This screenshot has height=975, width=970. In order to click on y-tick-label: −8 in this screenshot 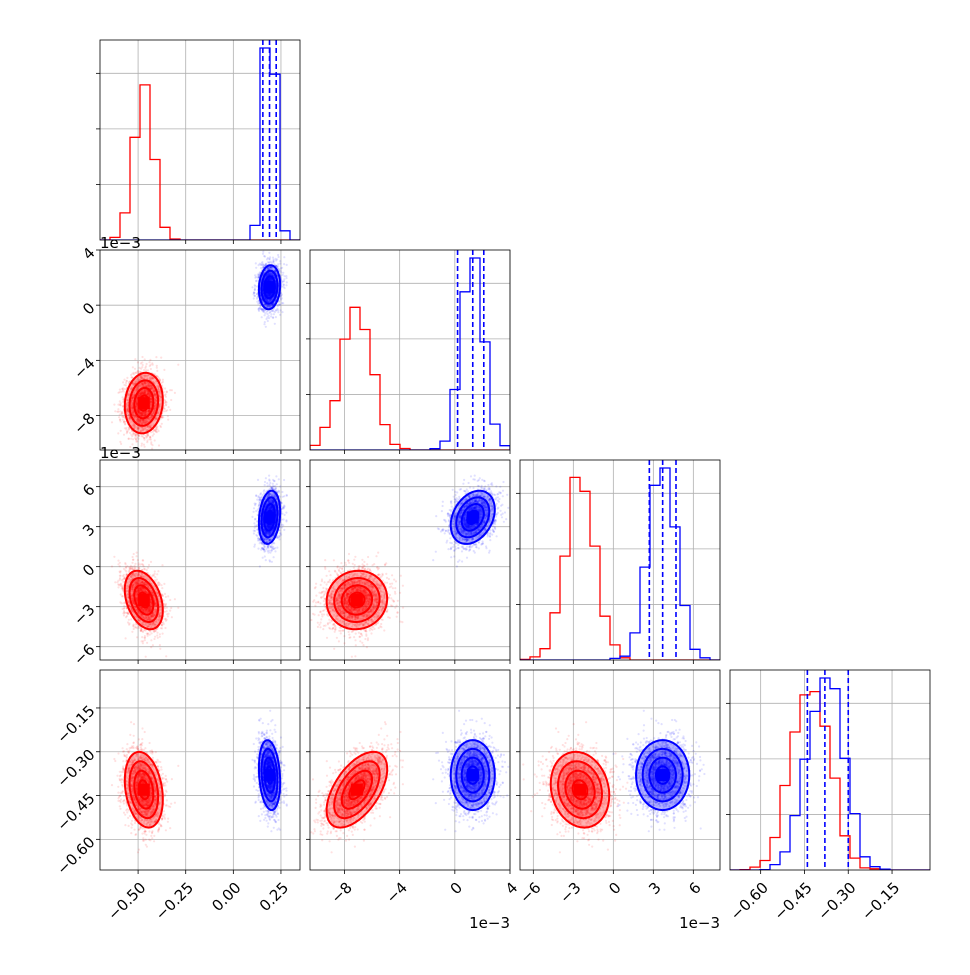, I will do `click(84, 423)`.